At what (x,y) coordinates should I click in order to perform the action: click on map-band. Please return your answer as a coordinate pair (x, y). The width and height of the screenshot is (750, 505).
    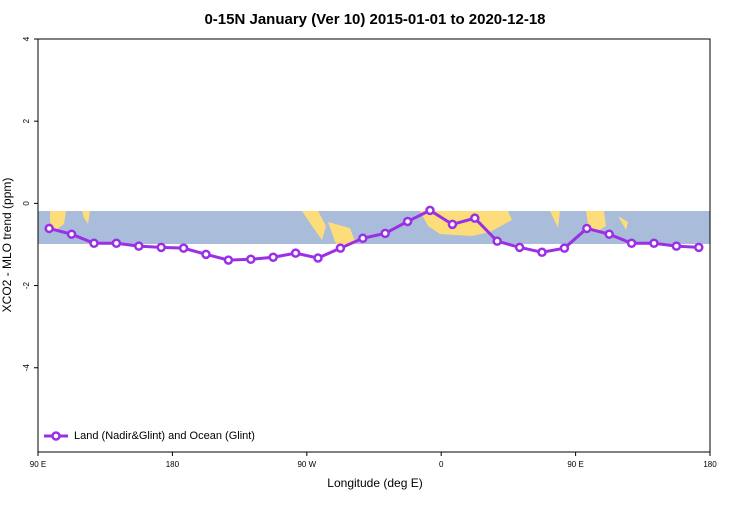
    Looking at the image, I should click on (374, 227).